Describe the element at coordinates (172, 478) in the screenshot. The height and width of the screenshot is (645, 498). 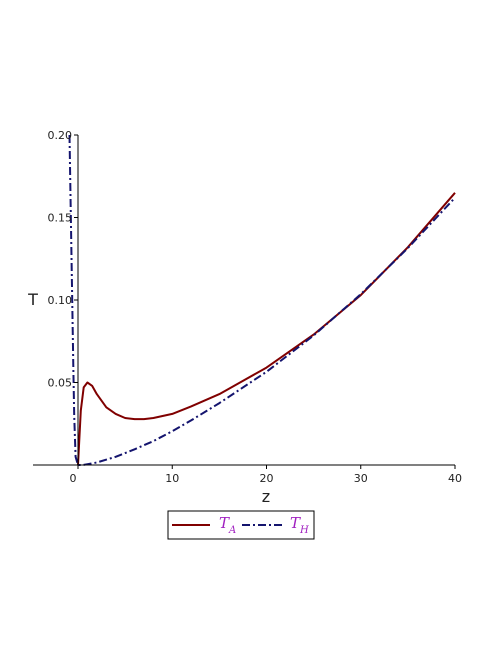
I see `x-tick-label: 10` at that location.